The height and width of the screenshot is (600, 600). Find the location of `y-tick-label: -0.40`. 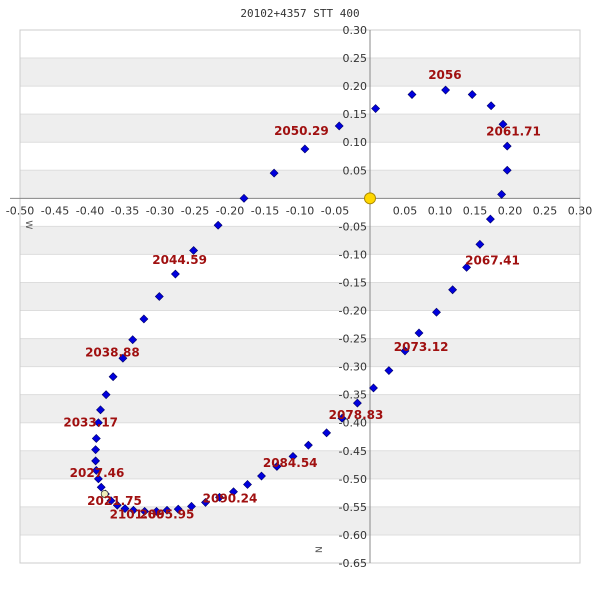

y-tick-label: -0.40 is located at coordinates (353, 423).